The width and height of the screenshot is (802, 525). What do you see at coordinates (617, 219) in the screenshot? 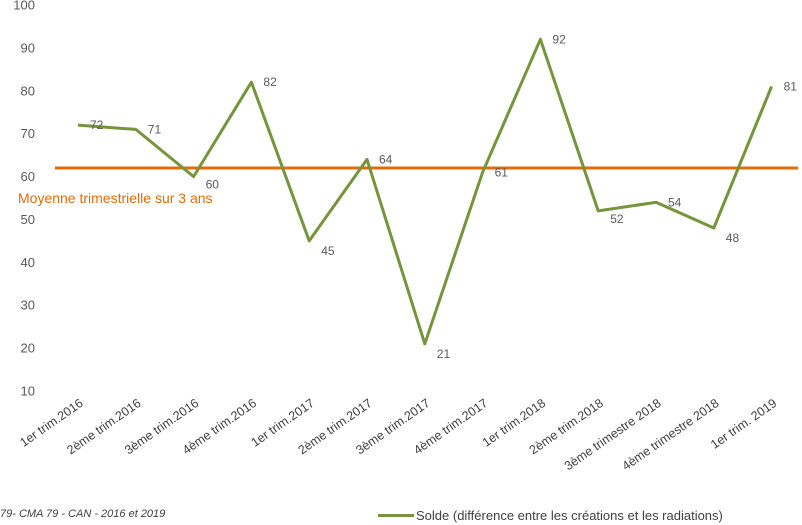
I see `data-label: 52` at bounding box center [617, 219].